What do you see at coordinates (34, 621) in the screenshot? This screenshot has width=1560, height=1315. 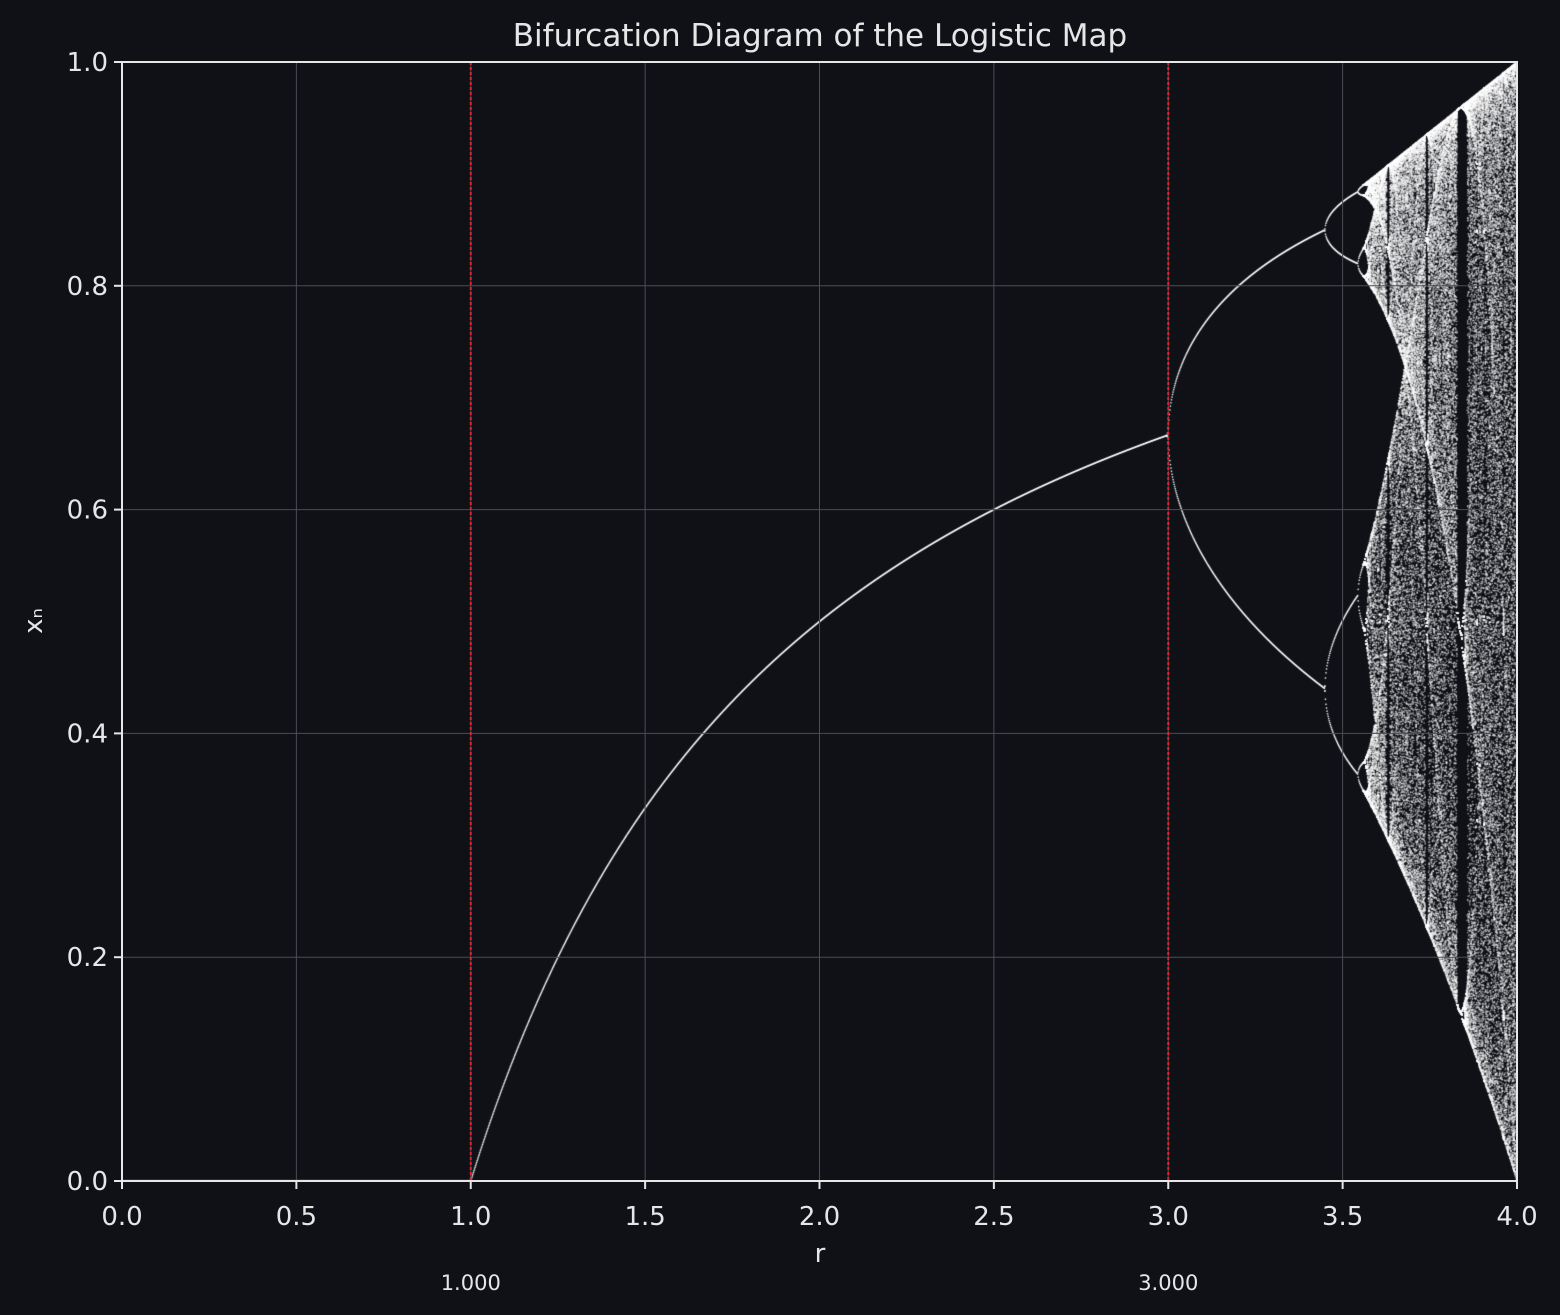 I see `y-axis-label: xₙ` at bounding box center [34, 621].